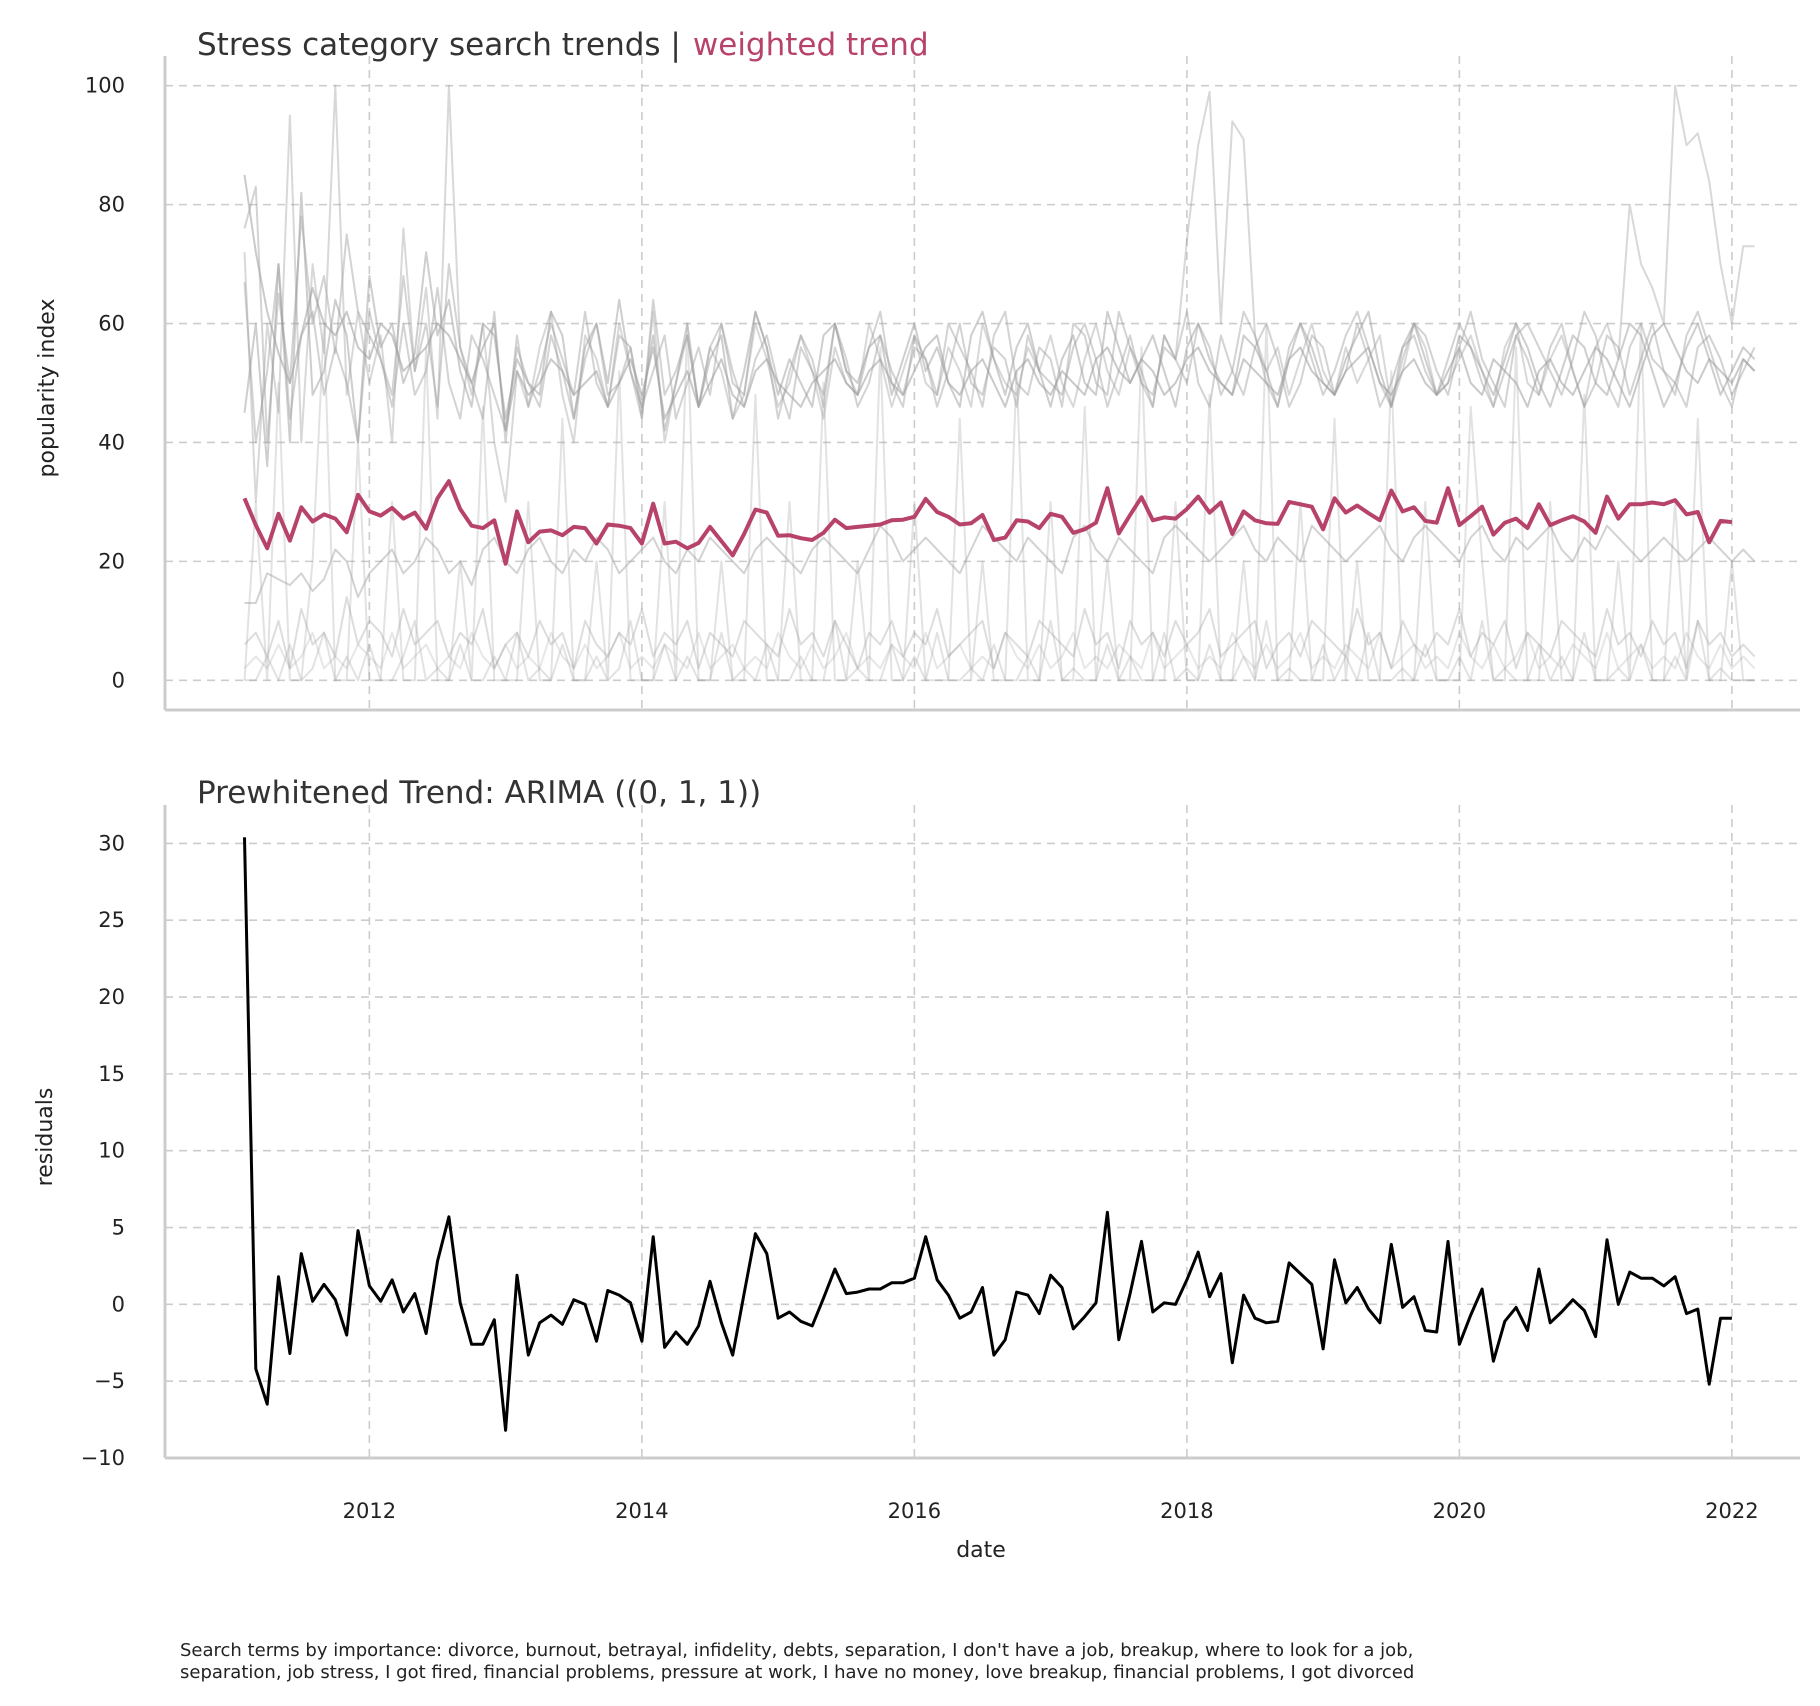  I want to click on weighted-trend-line, so click(987, 522).